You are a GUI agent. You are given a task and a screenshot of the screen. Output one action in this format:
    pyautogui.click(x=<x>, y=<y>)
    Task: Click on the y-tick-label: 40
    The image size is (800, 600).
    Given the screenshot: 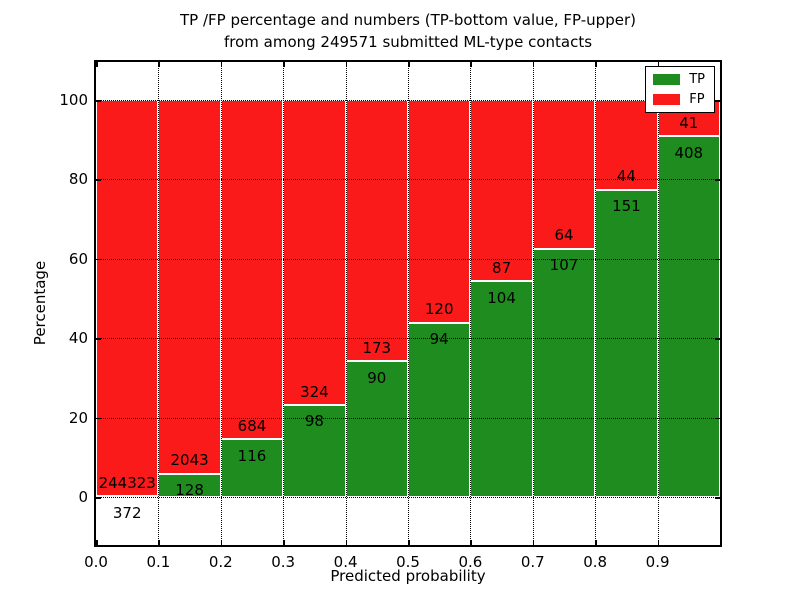 What is the action you would take?
    pyautogui.click(x=78, y=338)
    